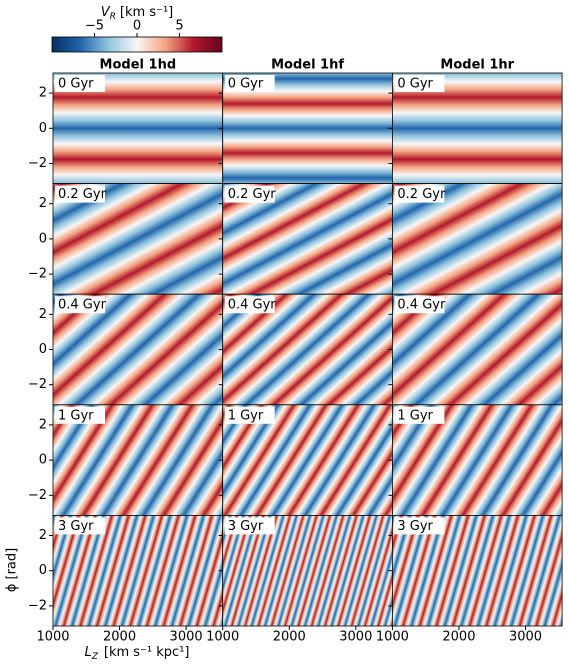 The height and width of the screenshot is (666, 569). I want to click on colorbar-tick-label: 5, so click(179, 26).